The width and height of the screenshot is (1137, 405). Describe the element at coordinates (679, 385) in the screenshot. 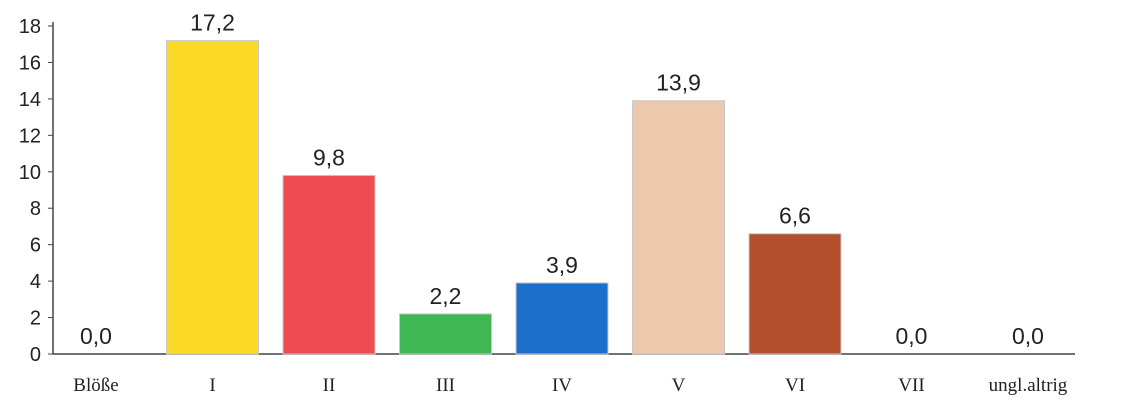

I see `x-category-label: V` at that location.